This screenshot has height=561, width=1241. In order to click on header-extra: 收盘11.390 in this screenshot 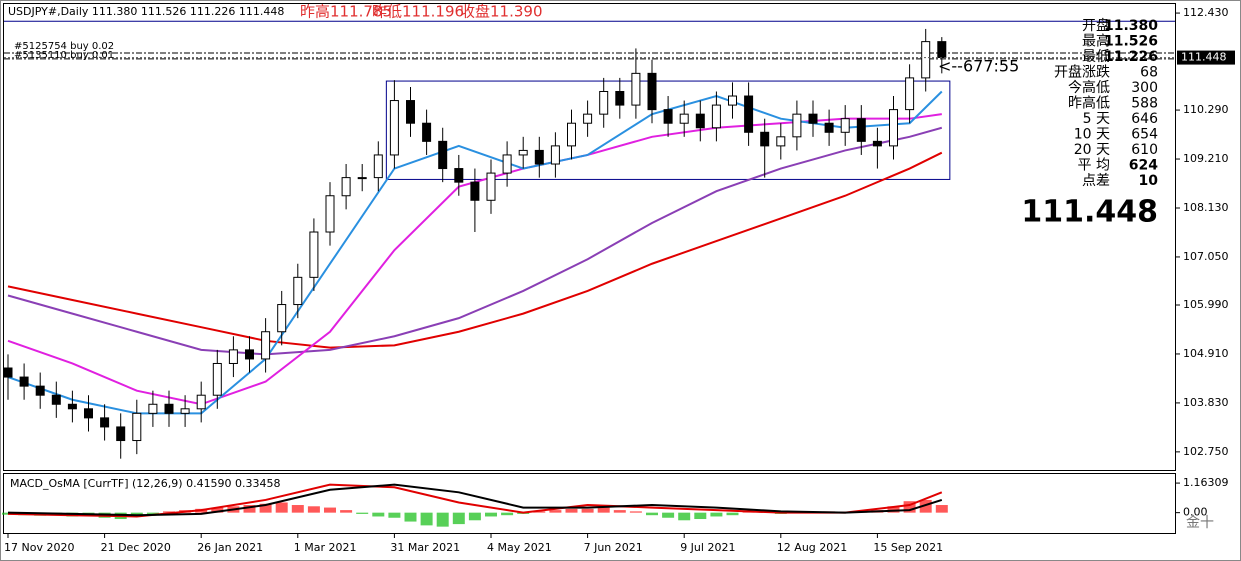, I will do `click(501, 12)`.